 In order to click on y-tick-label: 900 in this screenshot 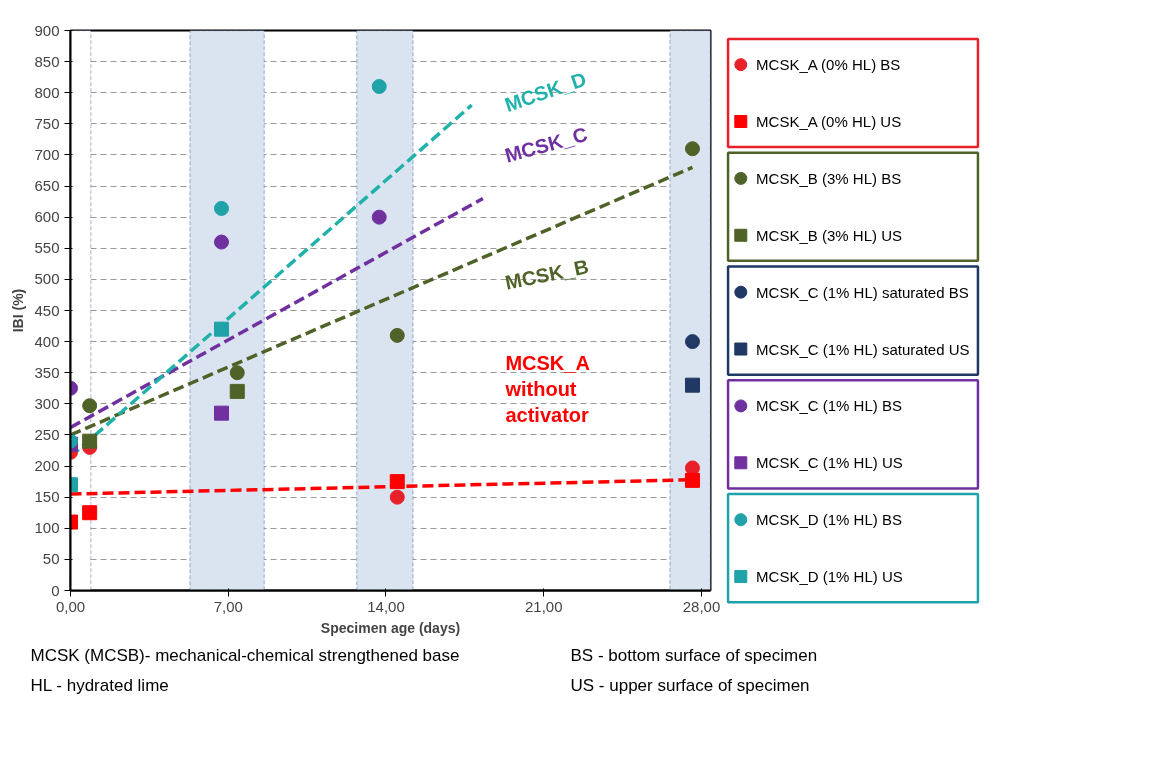, I will do `click(47, 30)`.